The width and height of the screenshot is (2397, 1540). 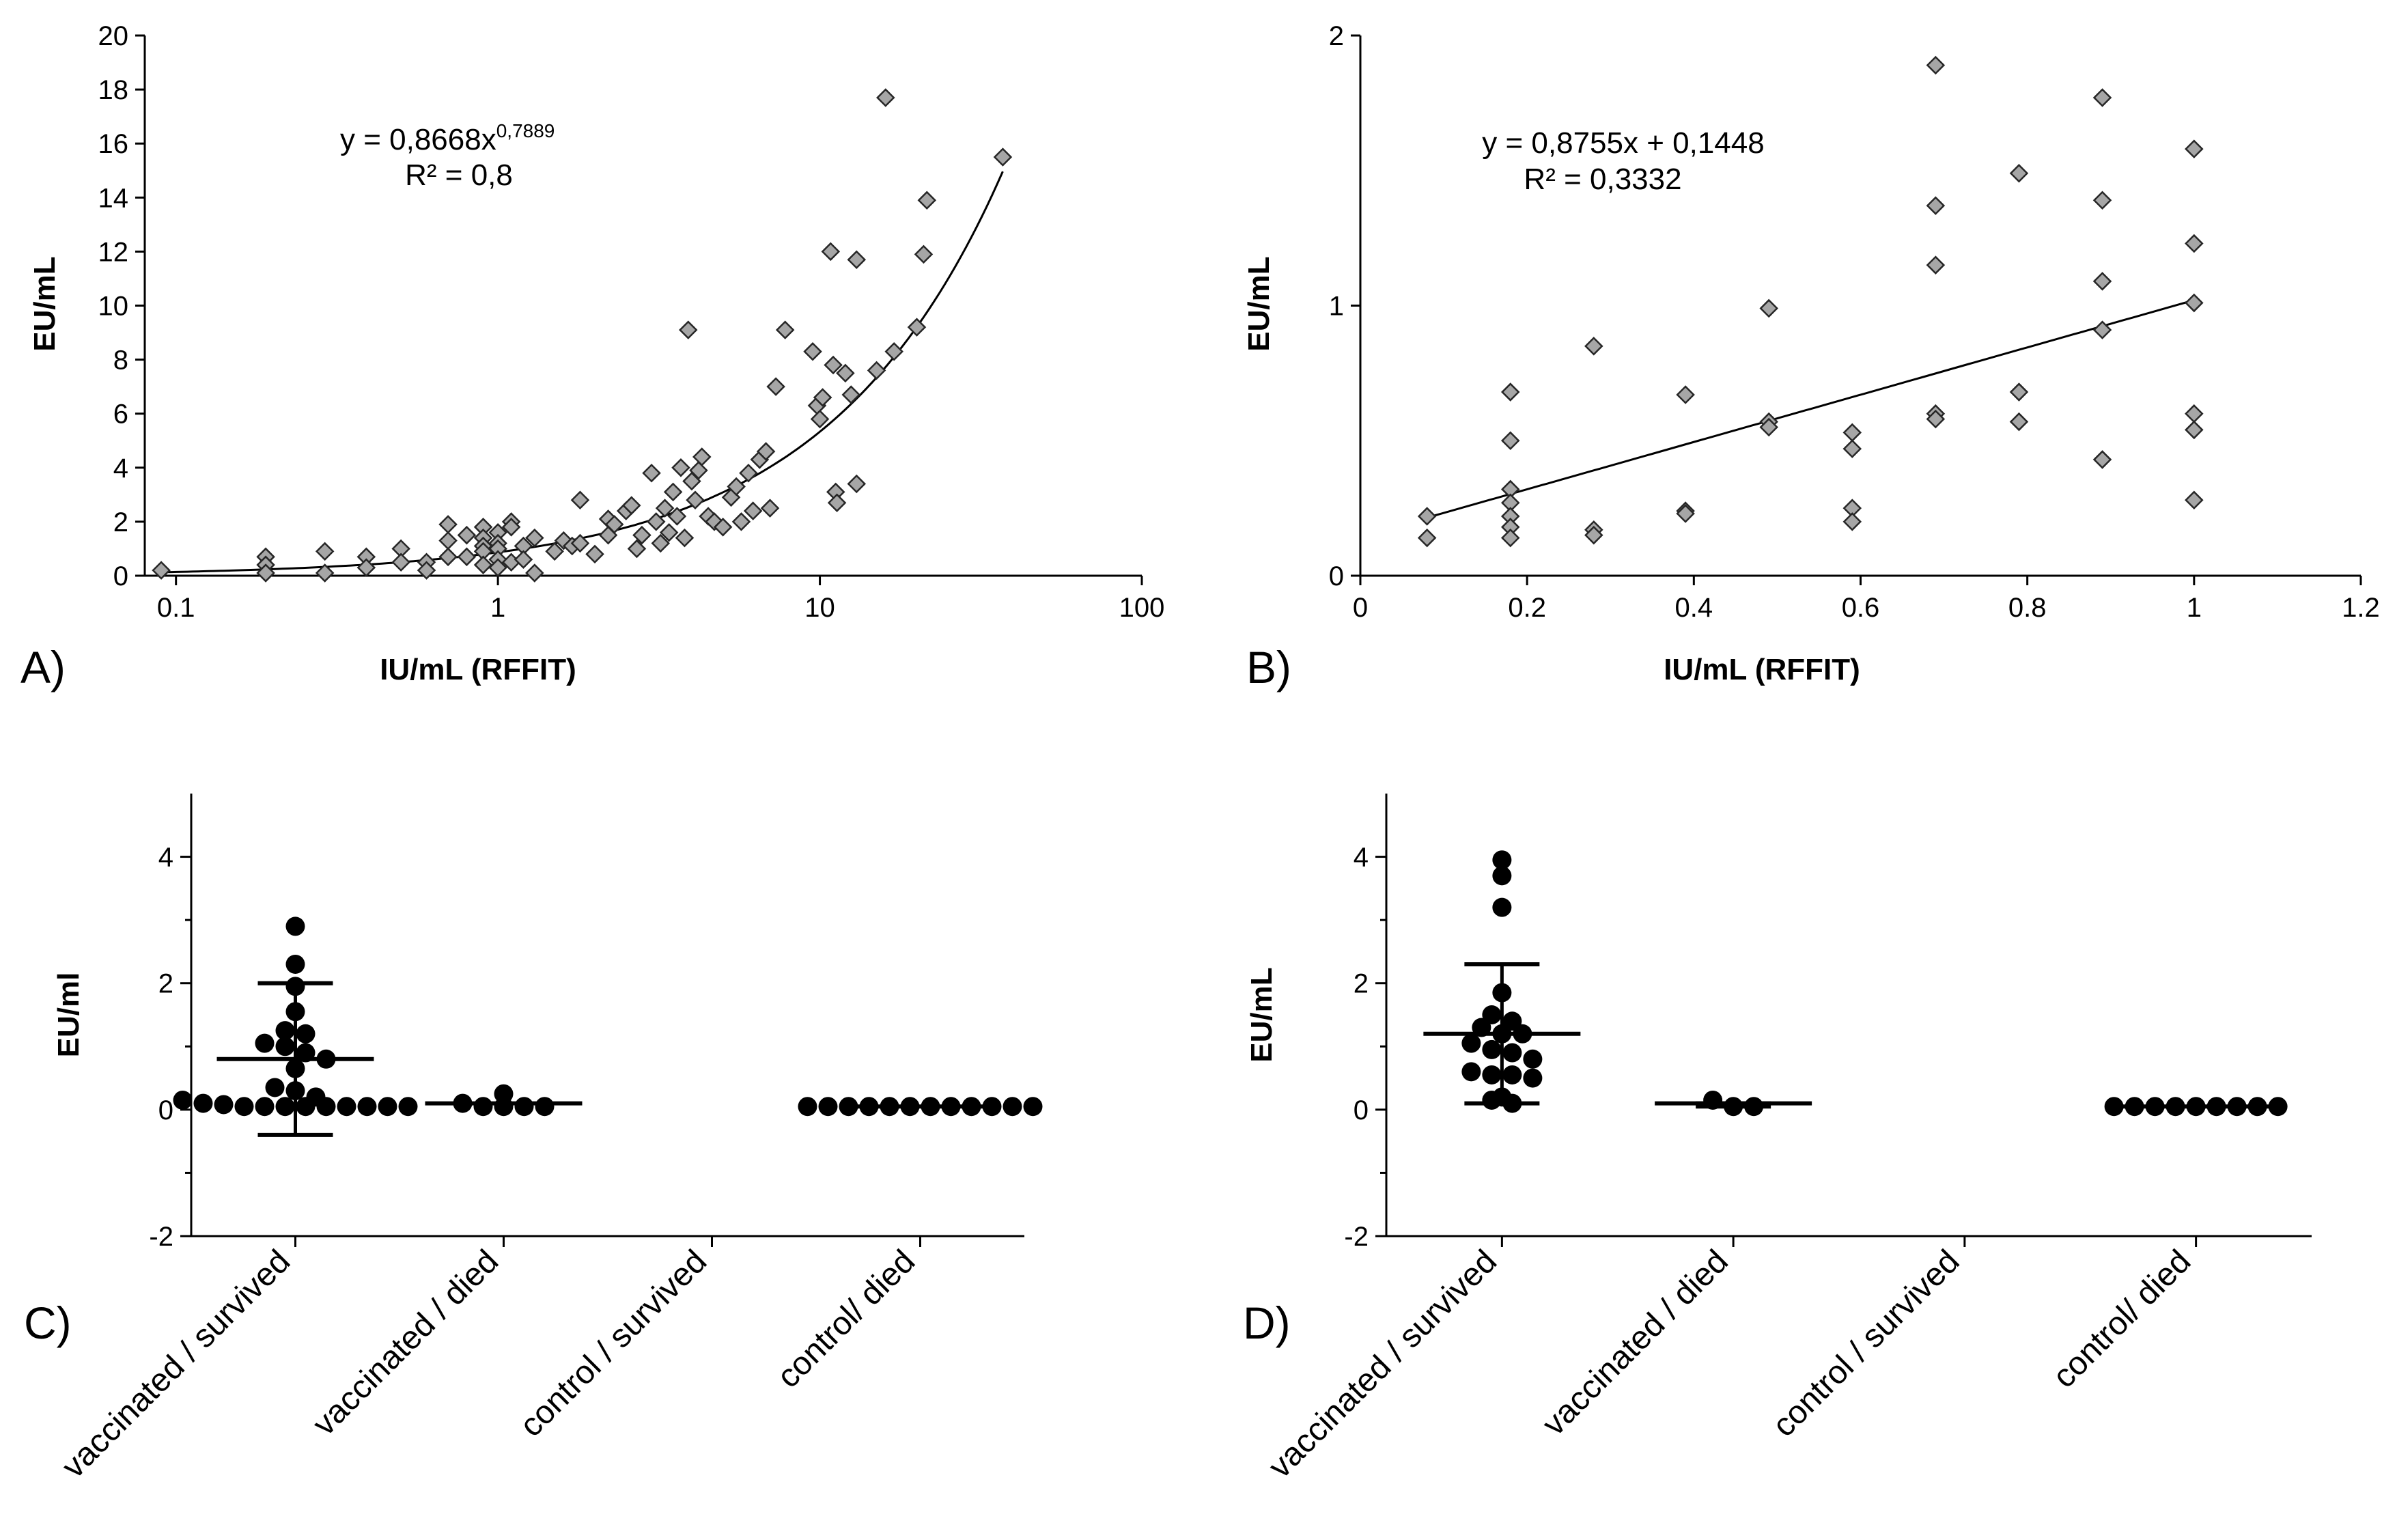 What do you see at coordinates (69, 1015) in the screenshot?
I see `y-axis-label: EU/ml` at bounding box center [69, 1015].